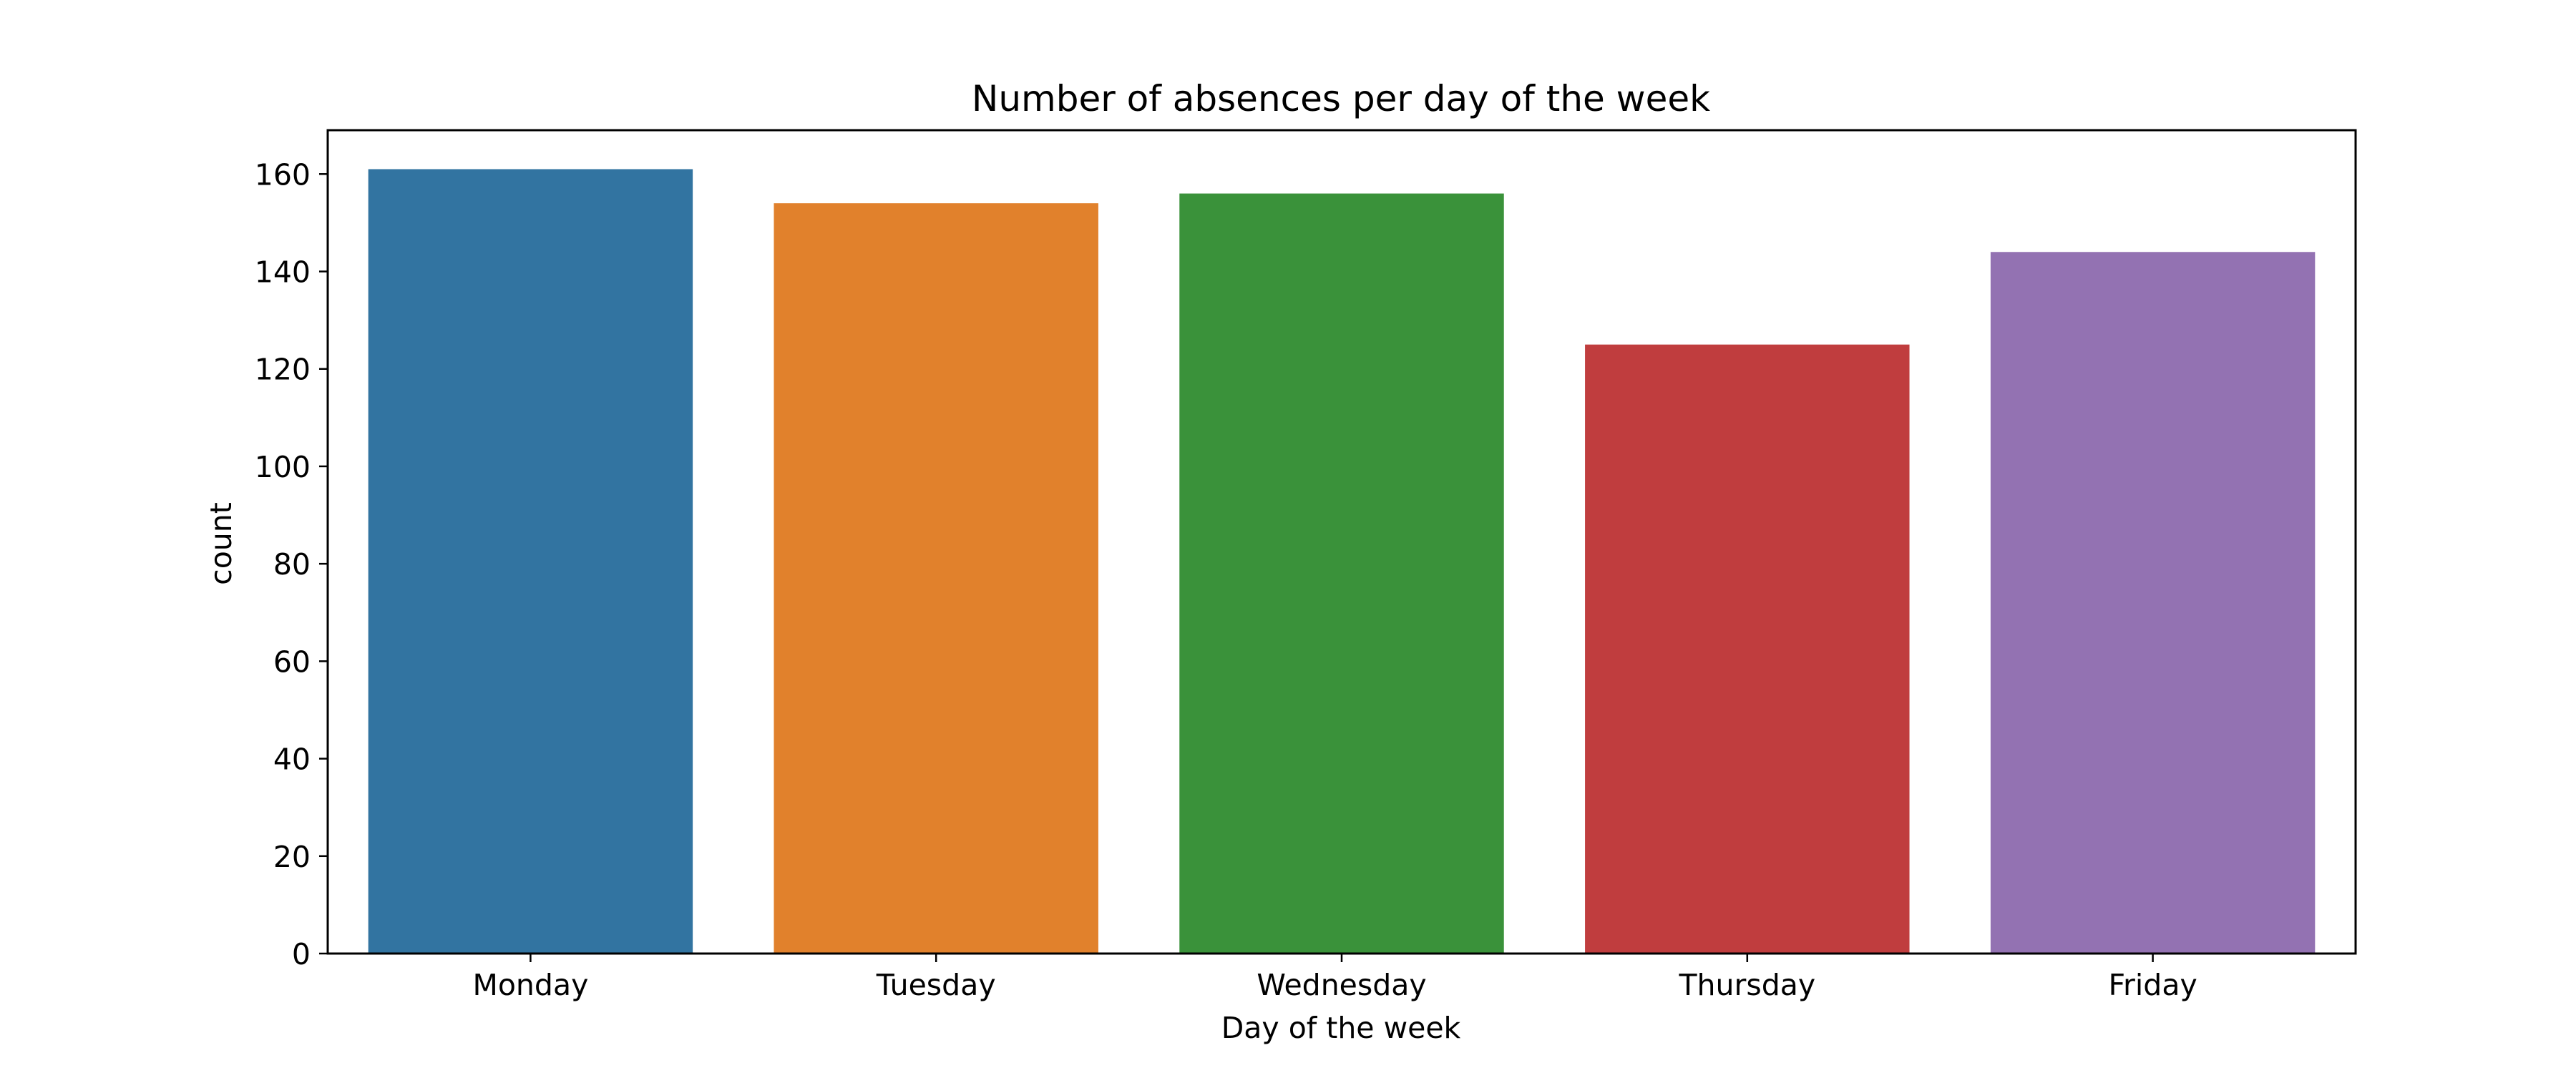  Describe the element at coordinates (292, 662) in the screenshot. I see `y-tick-label: 60` at that location.